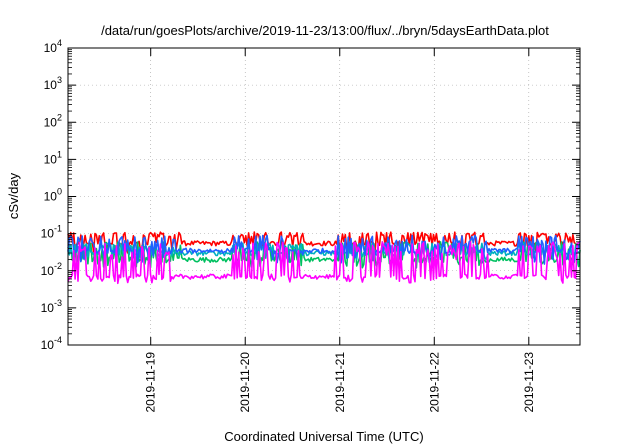 This screenshot has width=640, height=448. I want to click on series-group, so click(324, 258).